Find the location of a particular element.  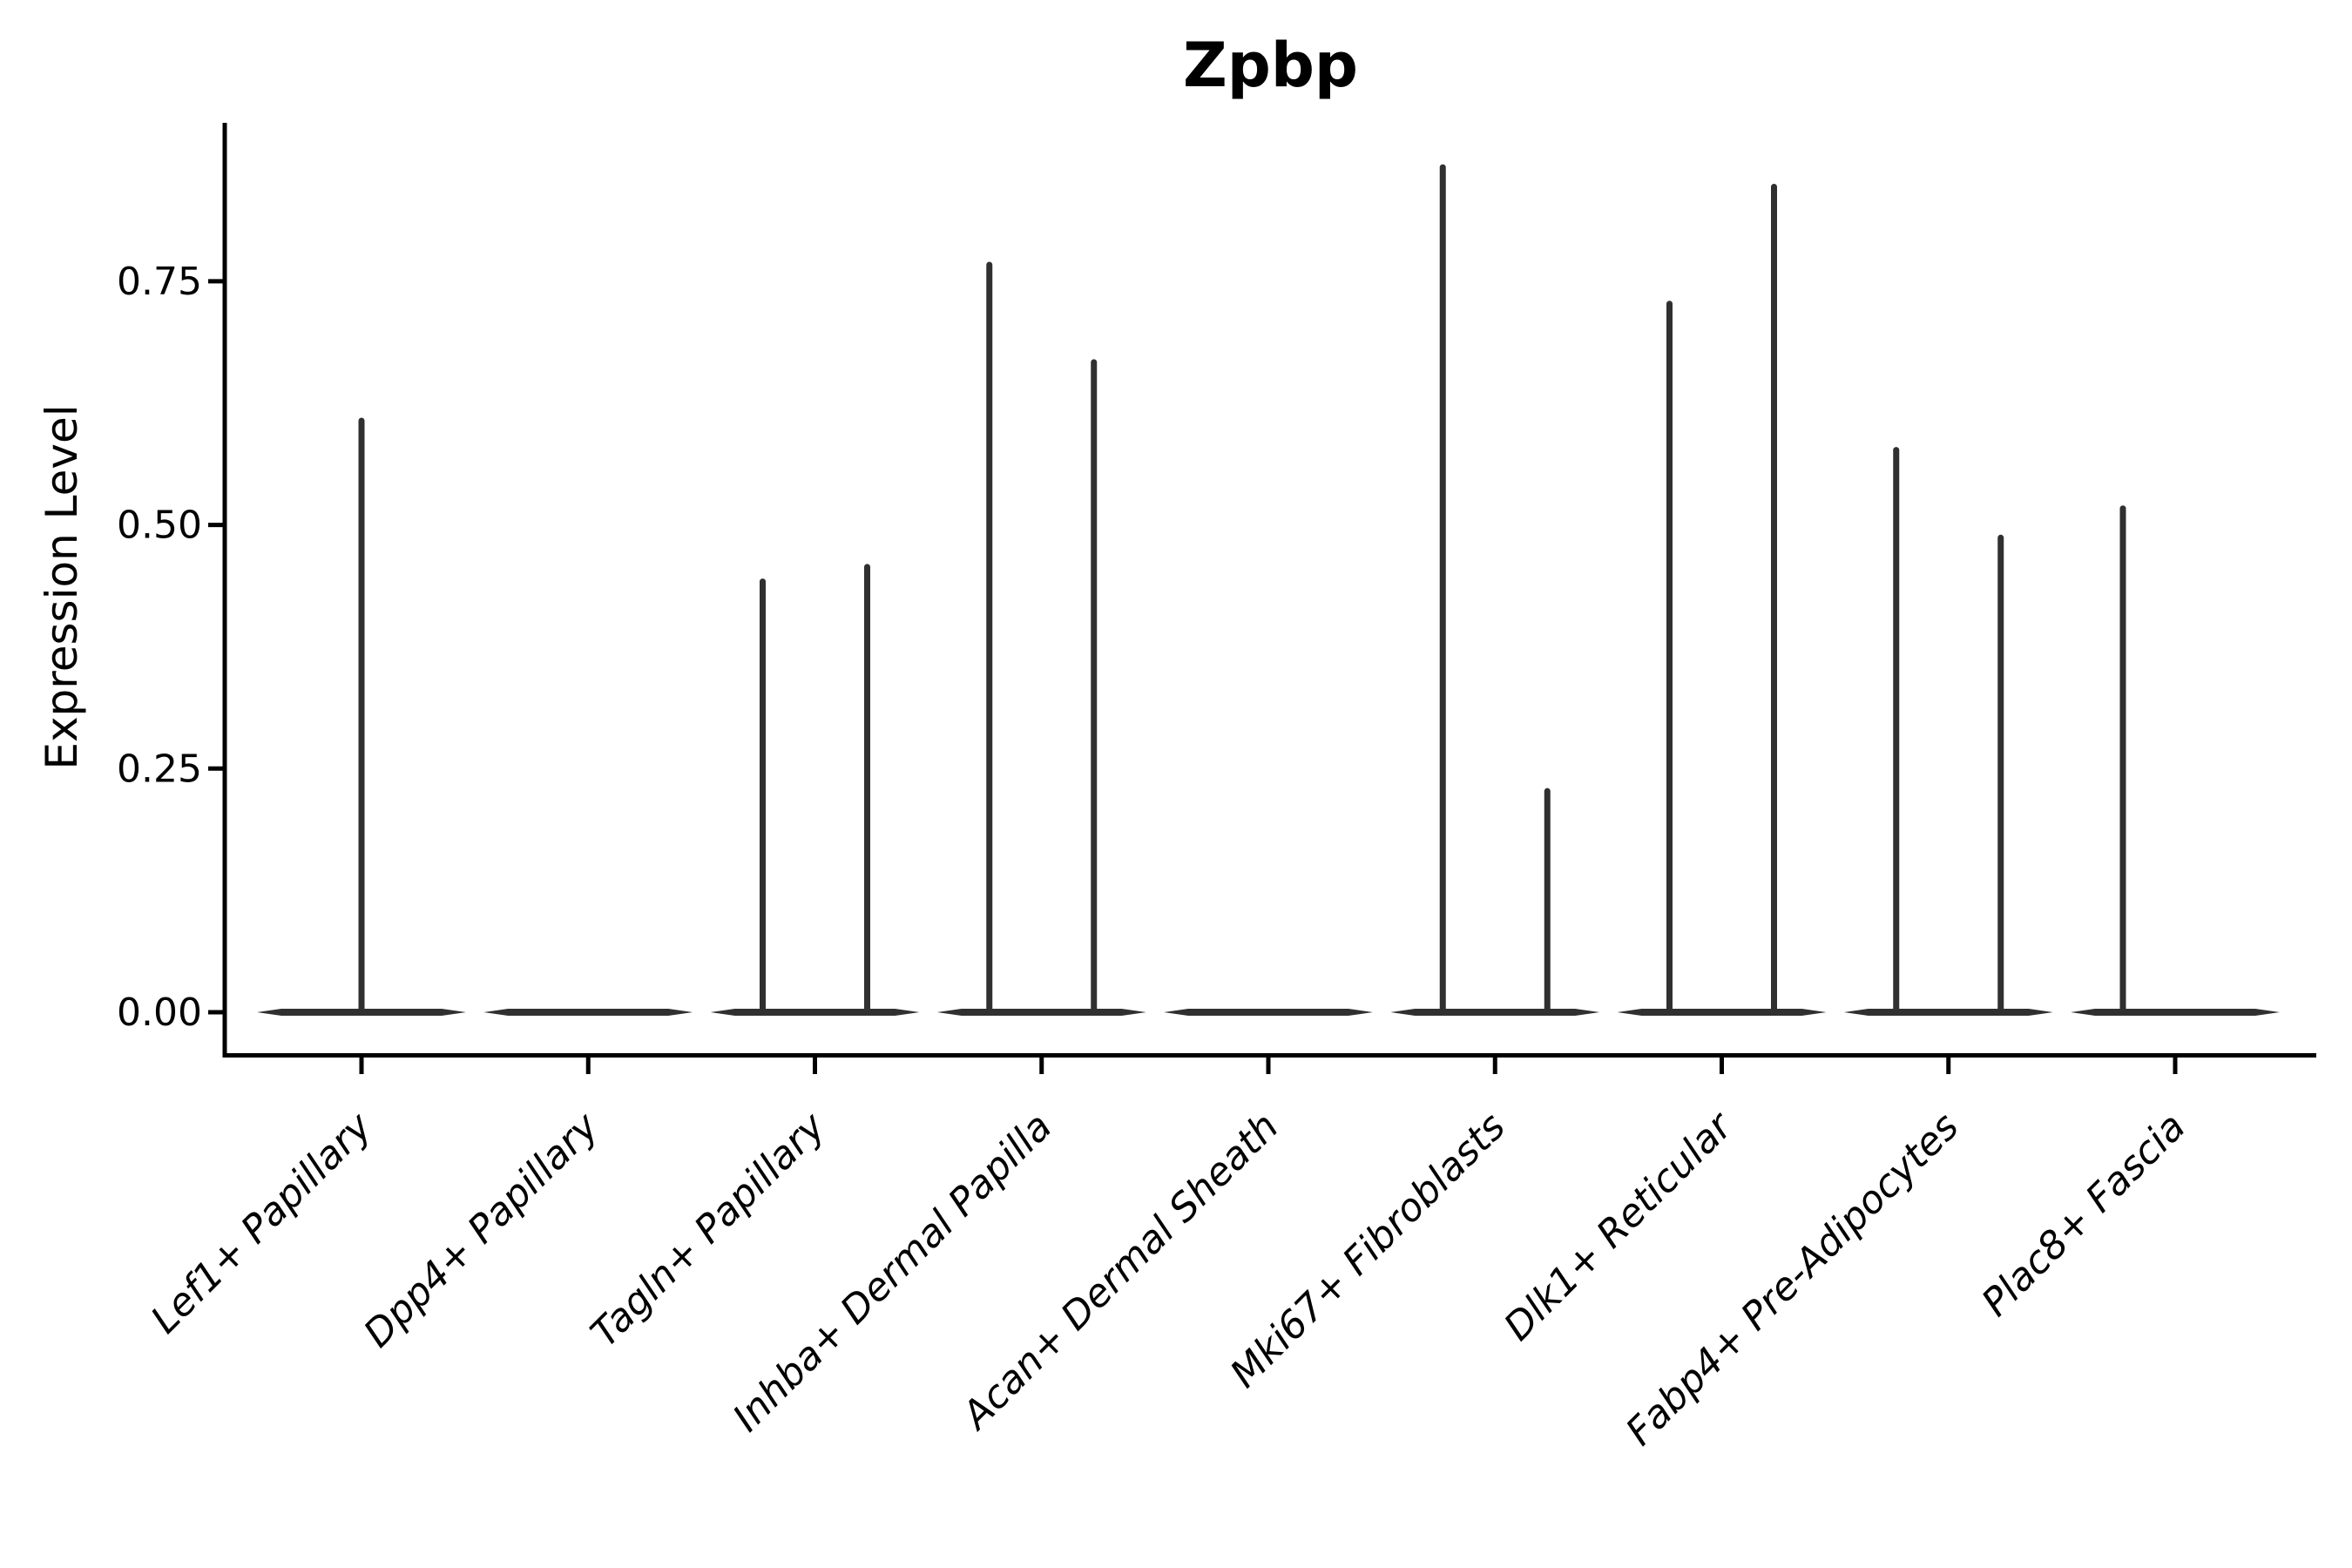

x-tick-label: Dpp4+ Papillary is located at coordinates (481, 1230).